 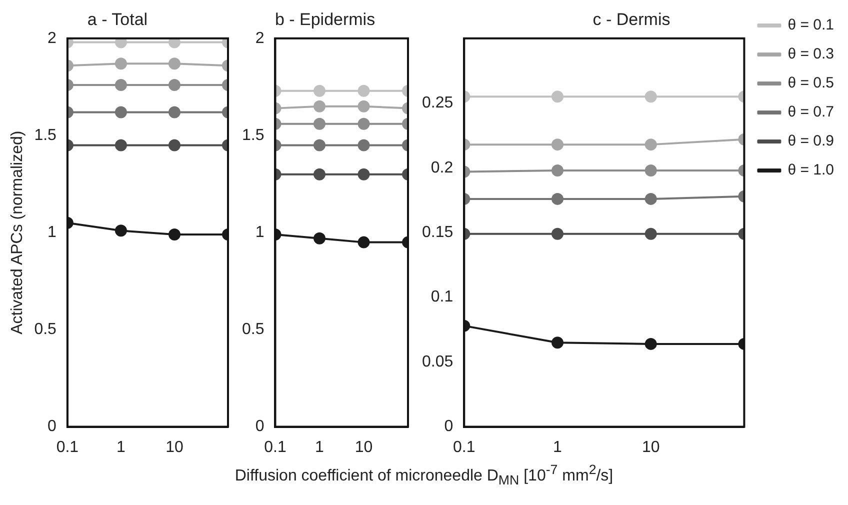 I want to click on x-tick-label: 0.1, so click(x=464, y=447).